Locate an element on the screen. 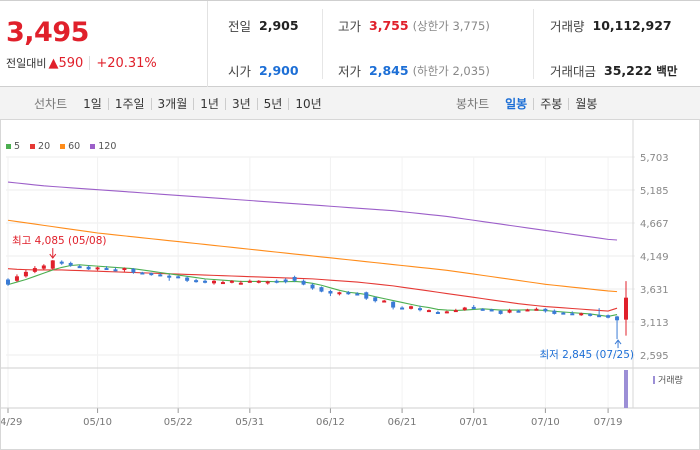 The height and width of the screenshot is (450, 700). prev-close-value: 2,905 is located at coordinates (279, 25).